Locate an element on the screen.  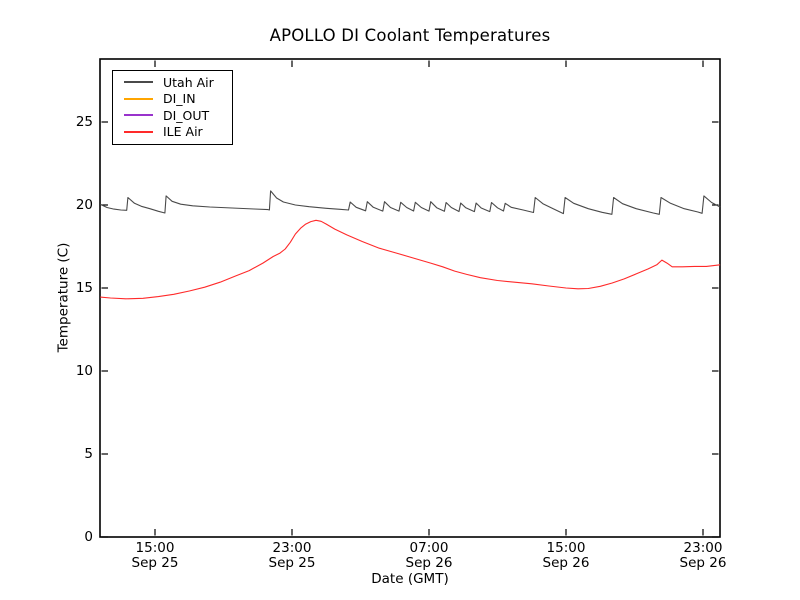
legend-label: Utah Air is located at coordinates (188, 82).